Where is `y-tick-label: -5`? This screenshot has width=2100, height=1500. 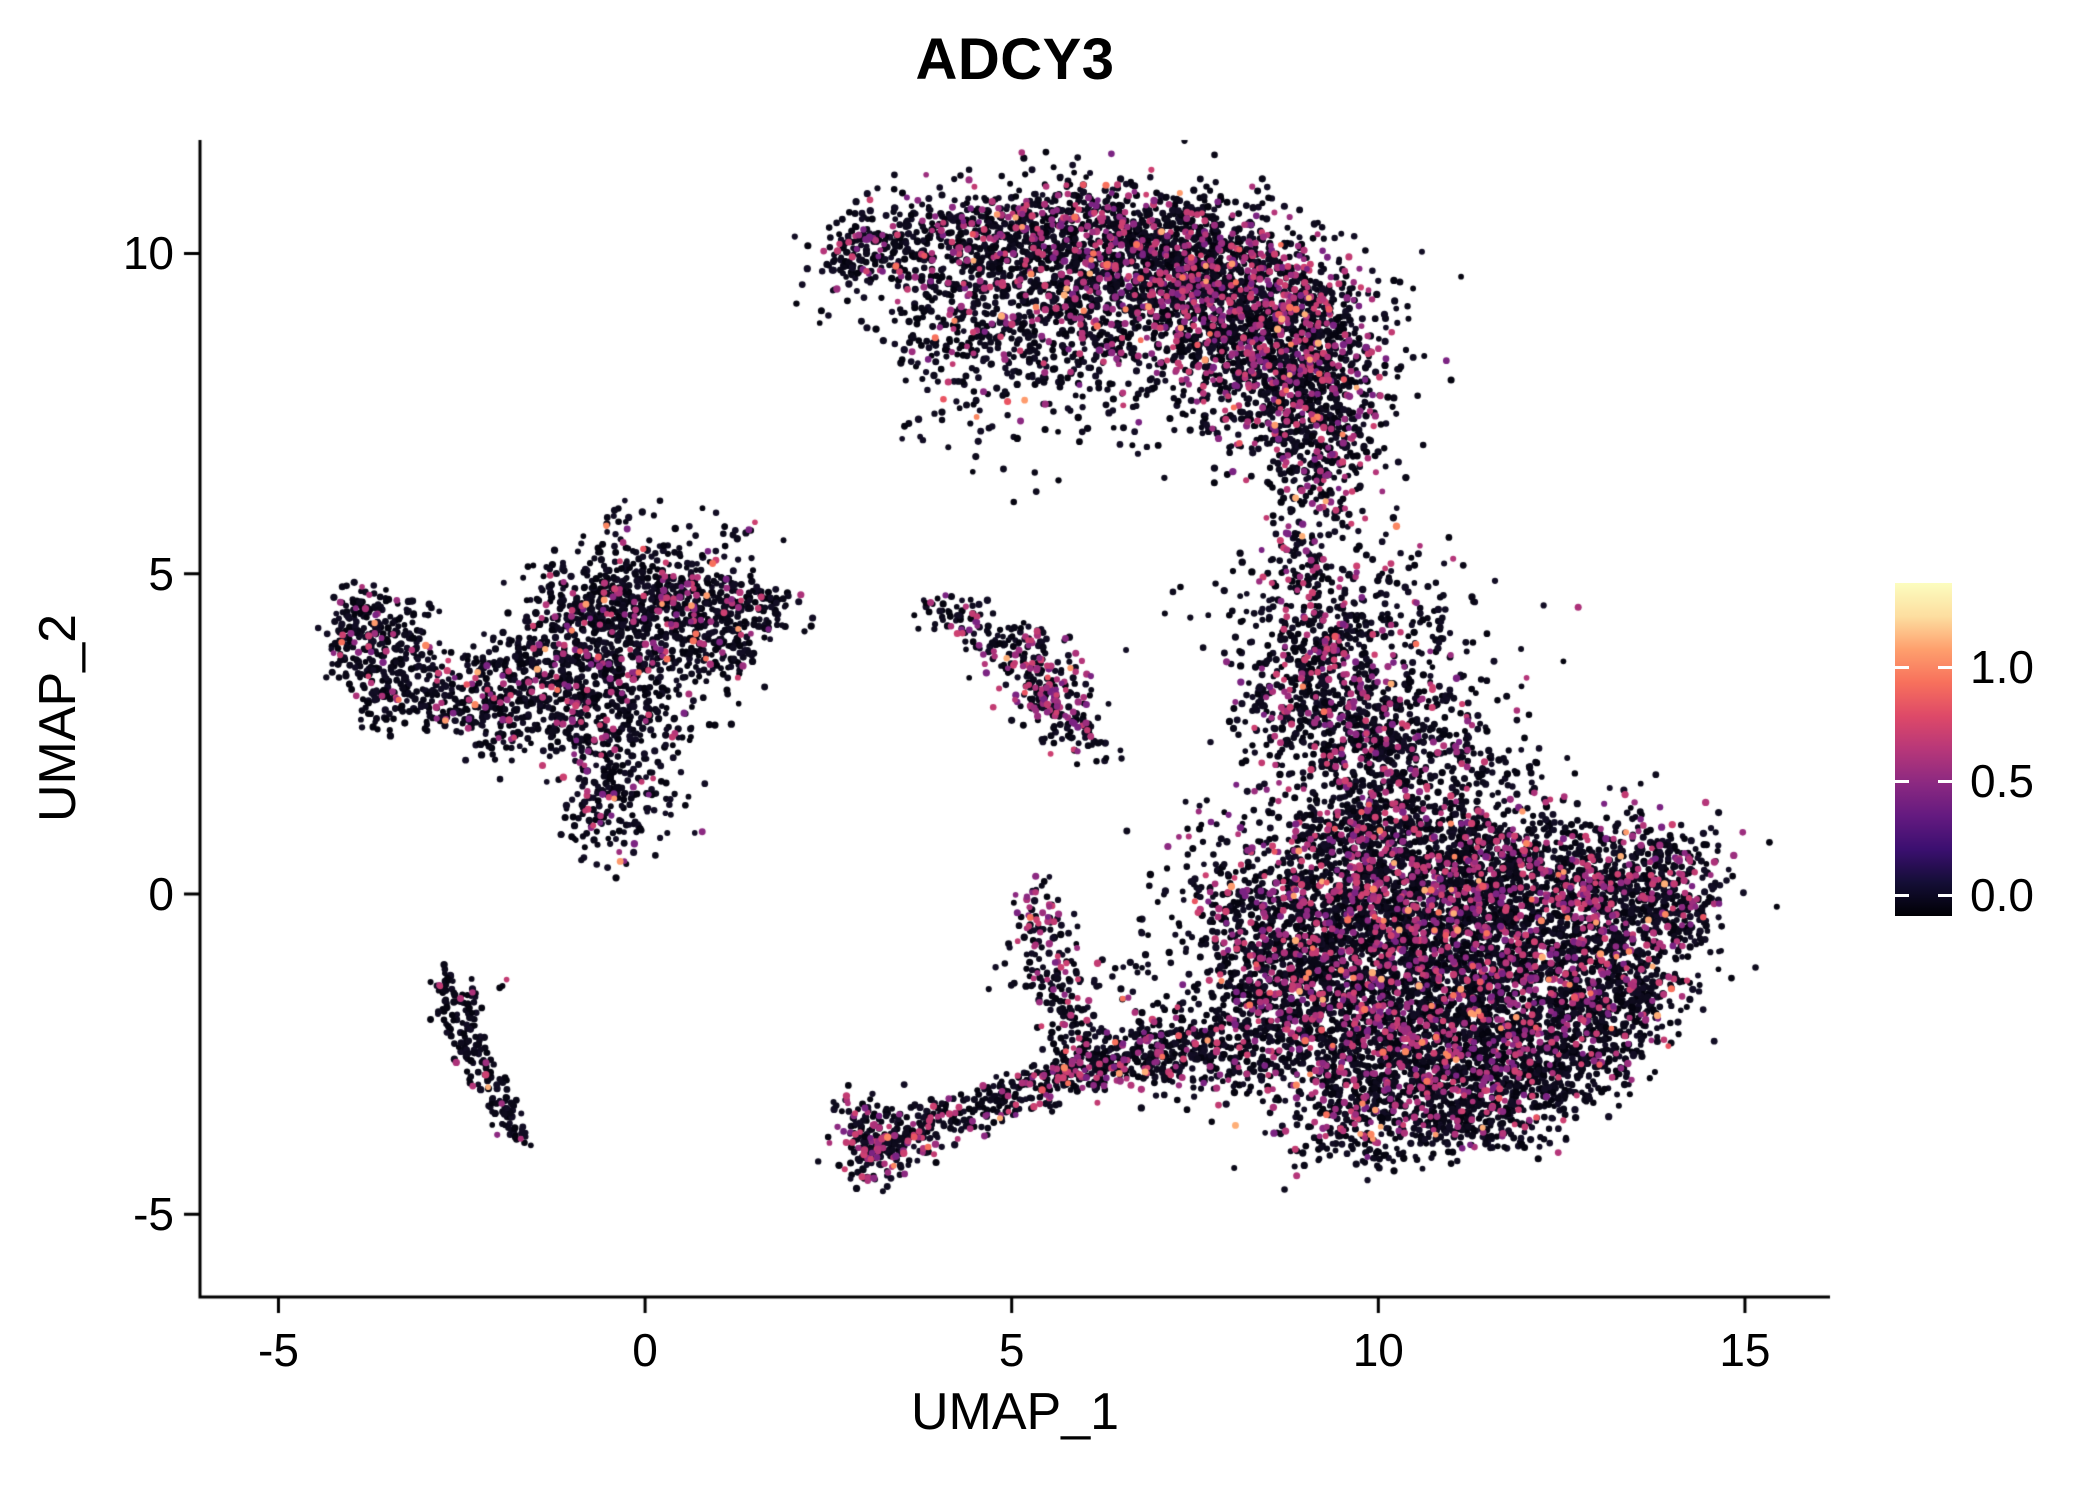 y-tick-label: -5 is located at coordinates (153, 1214).